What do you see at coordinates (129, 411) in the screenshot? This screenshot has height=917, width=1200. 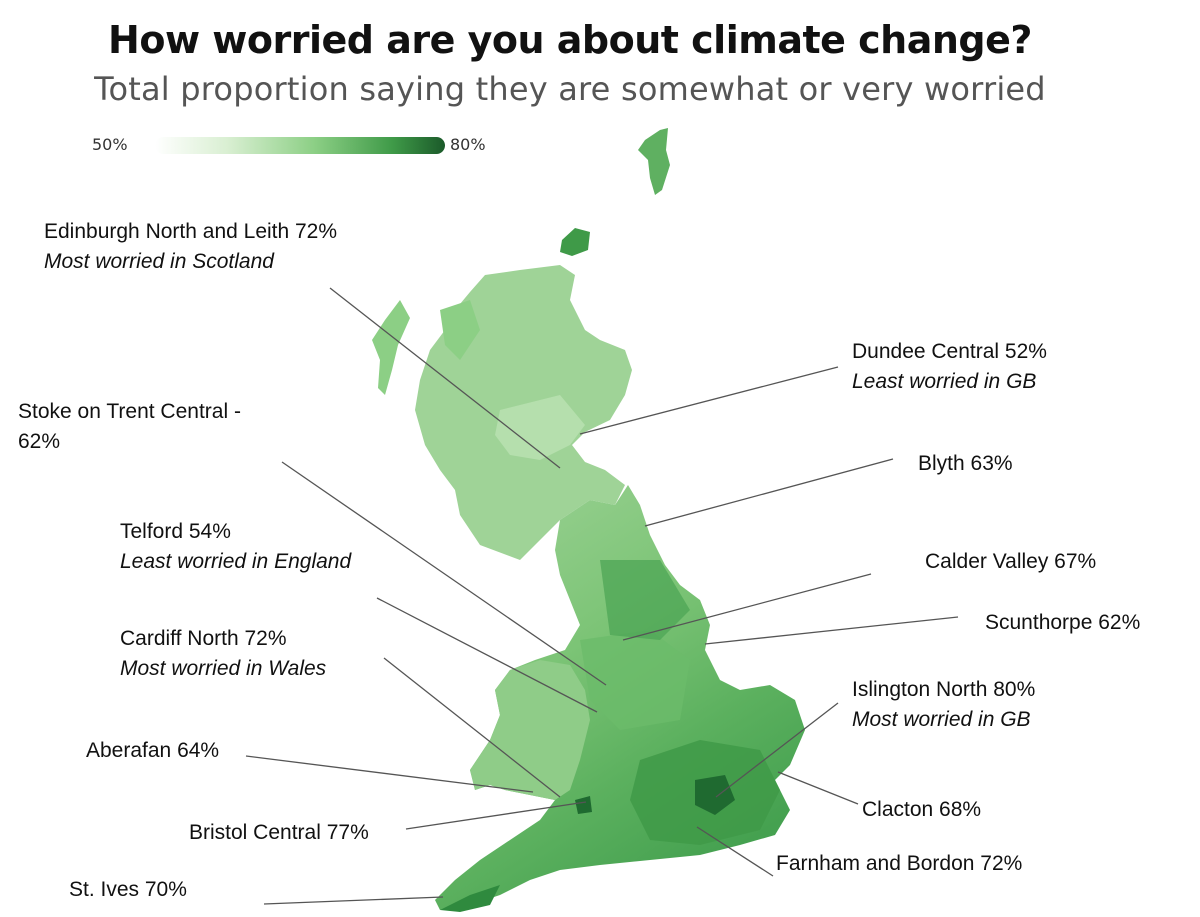 I see `annotation-stoke-line1: Stoke on Trent Central -` at bounding box center [129, 411].